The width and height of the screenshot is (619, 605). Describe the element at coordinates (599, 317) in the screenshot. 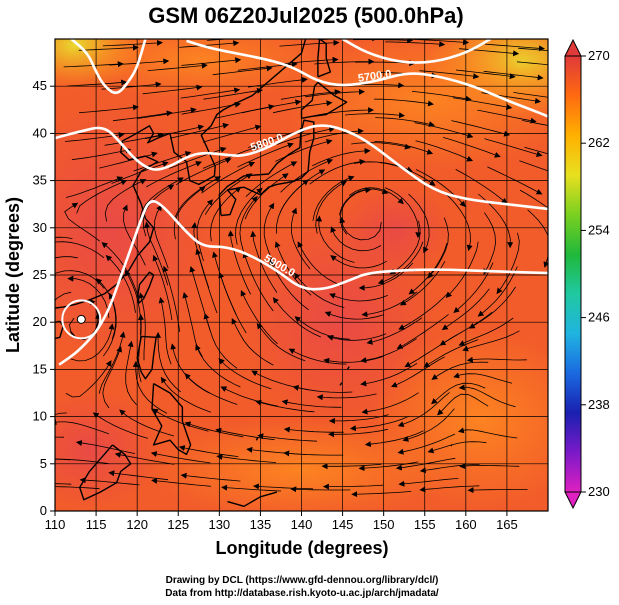

I see `colorbar-tick-label-246: 246` at that location.